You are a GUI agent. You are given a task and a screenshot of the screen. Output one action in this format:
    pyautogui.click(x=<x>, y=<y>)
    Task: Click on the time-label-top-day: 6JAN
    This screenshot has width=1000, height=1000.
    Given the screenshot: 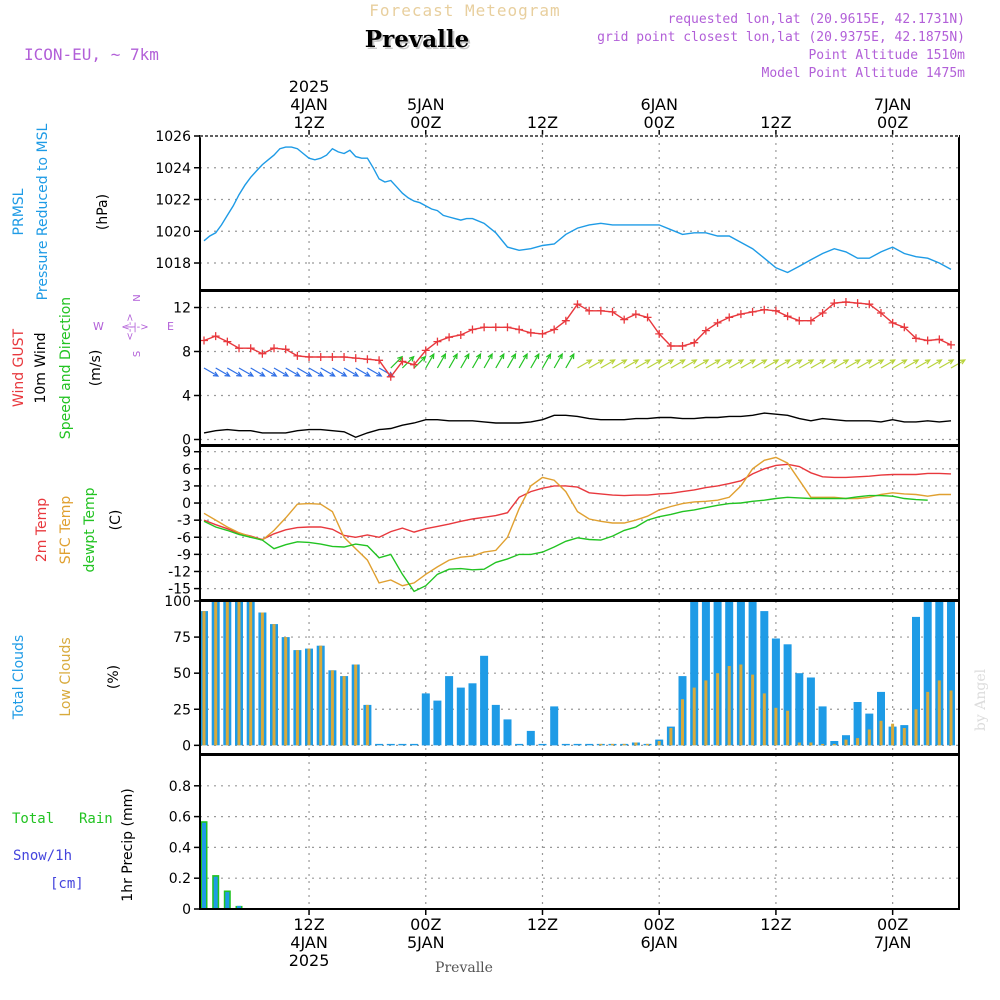 What is the action you would take?
    pyautogui.click(x=659, y=104)
    